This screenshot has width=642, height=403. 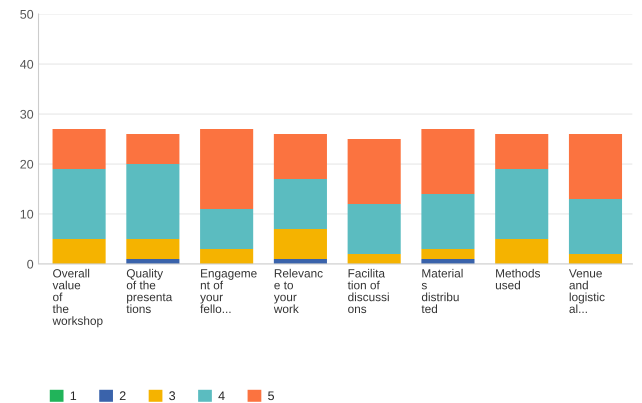 What do you see at coordinates (123, 395) in the screenshot?
I see `legend-label: 2` at bounding box center [123, 395].